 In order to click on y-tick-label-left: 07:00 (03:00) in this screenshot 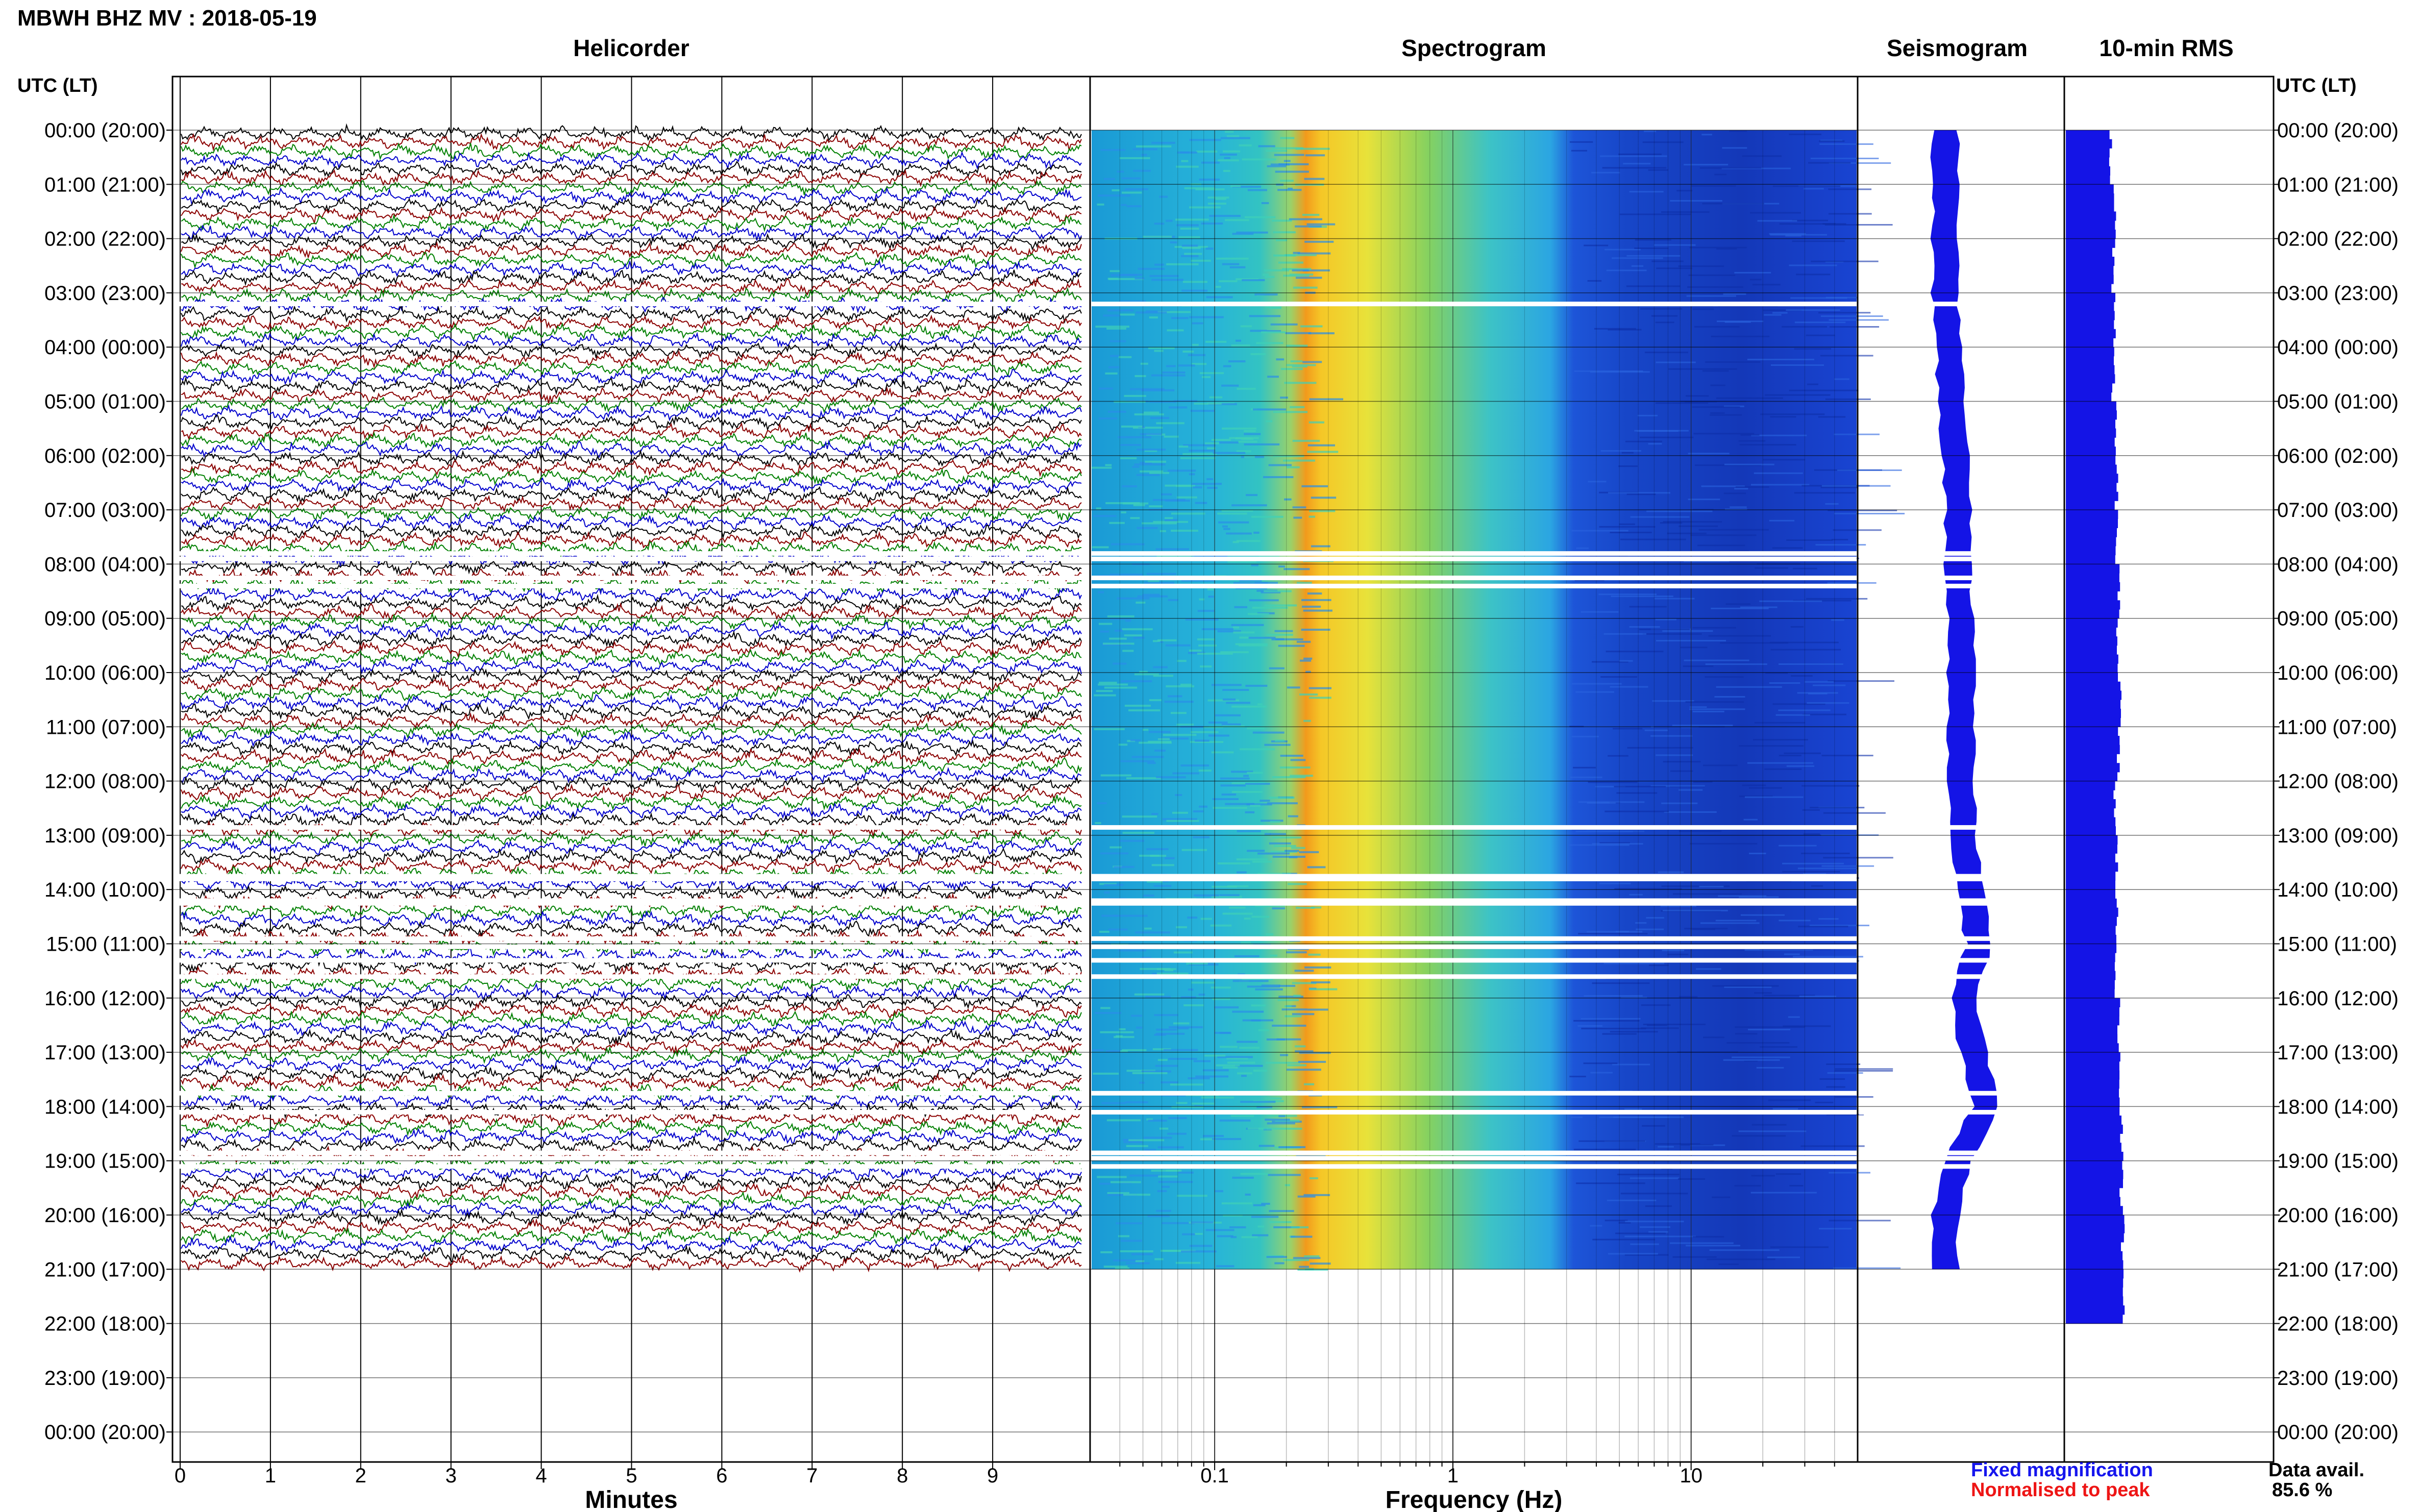, I will do `click(105, 510)`.